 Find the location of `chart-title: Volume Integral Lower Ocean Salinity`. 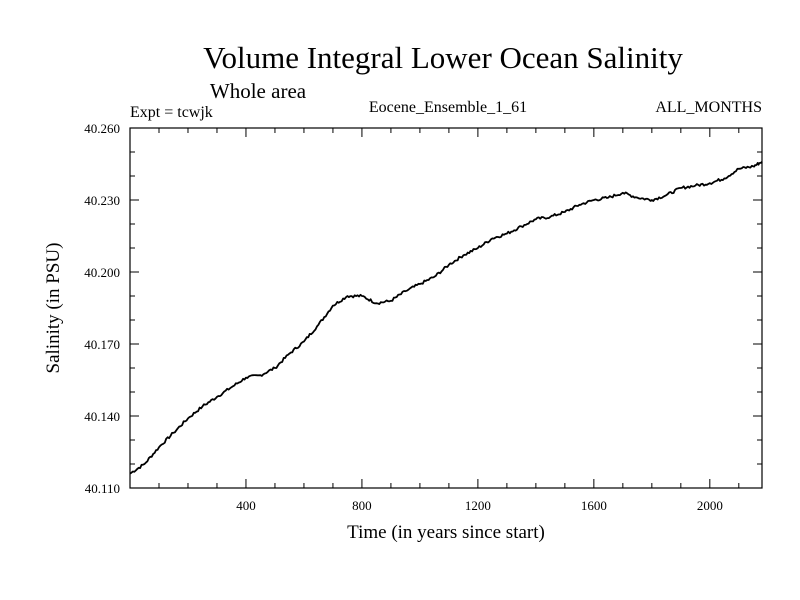

chart-title: Volume Integral Lower Ocean Salinity is located at coordinates (443, 57).